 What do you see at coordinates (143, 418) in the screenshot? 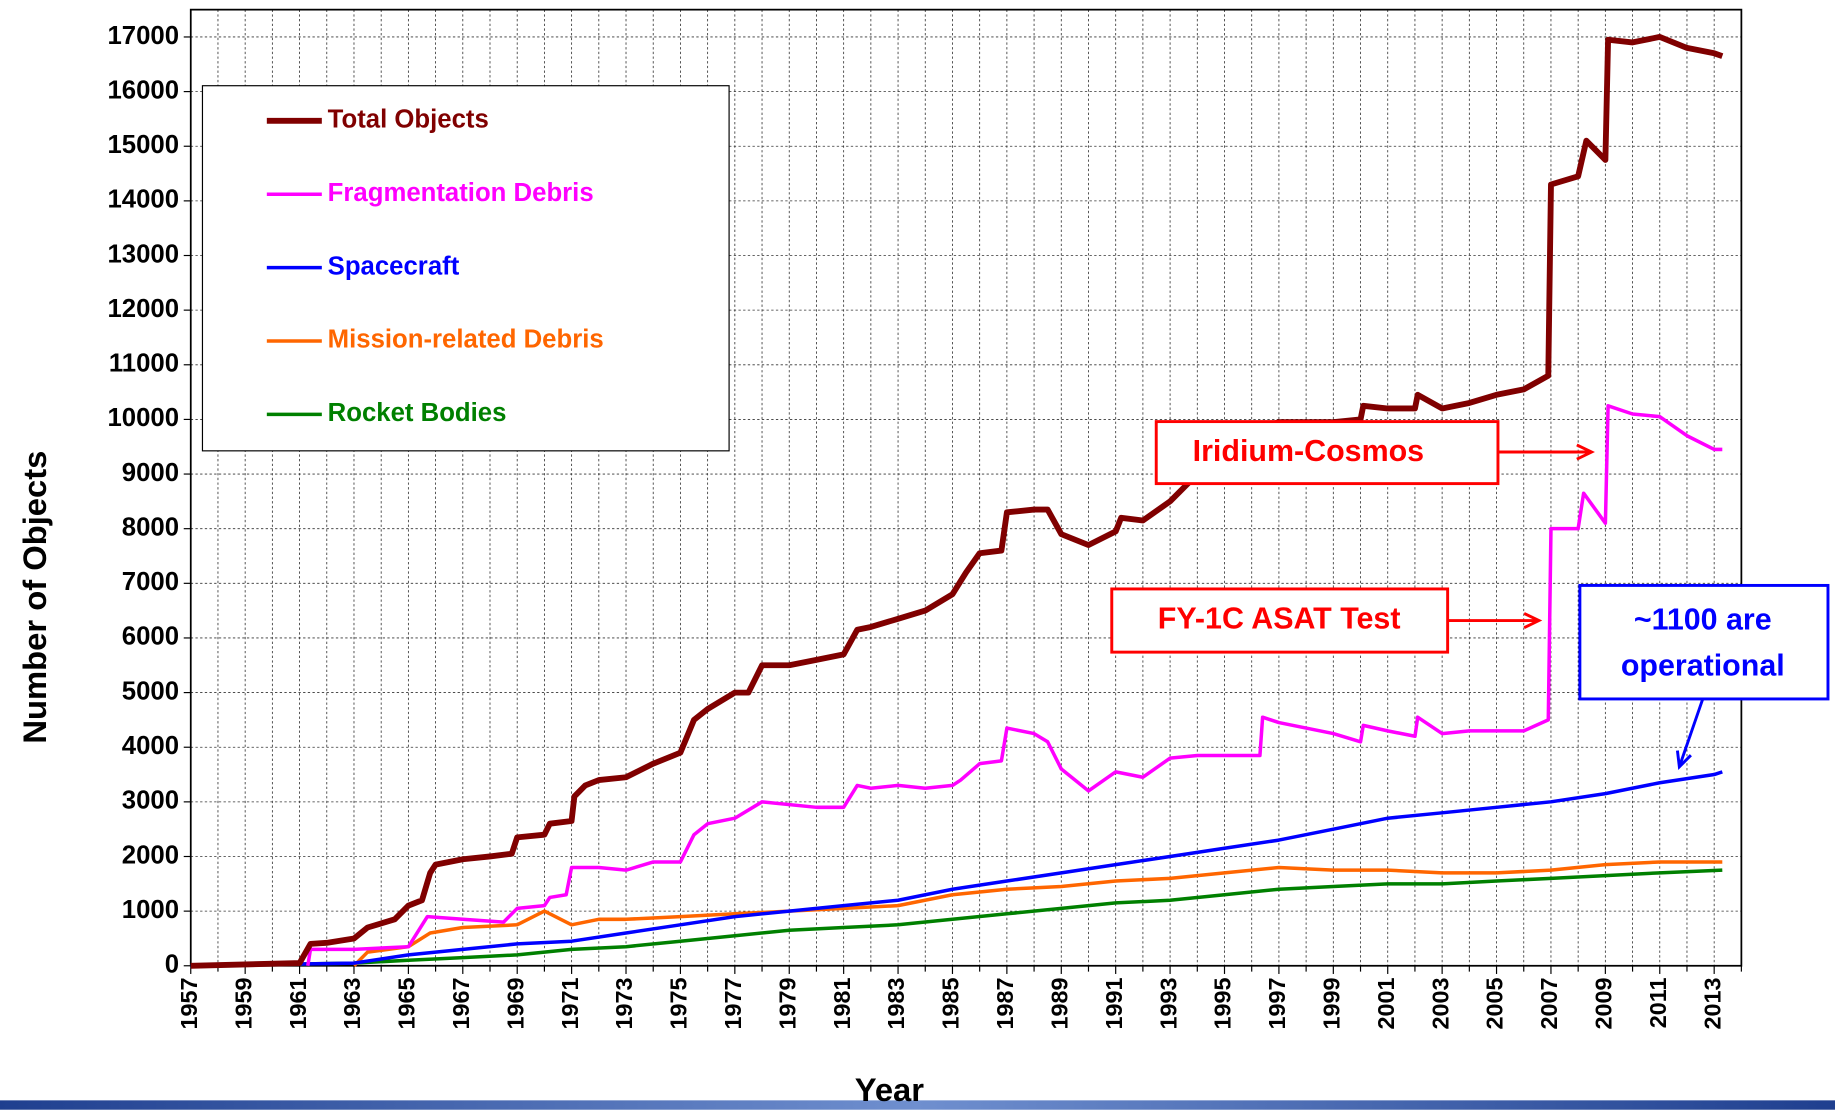
I see `y-tick-label: 10000` at bounding box center [143, 418].